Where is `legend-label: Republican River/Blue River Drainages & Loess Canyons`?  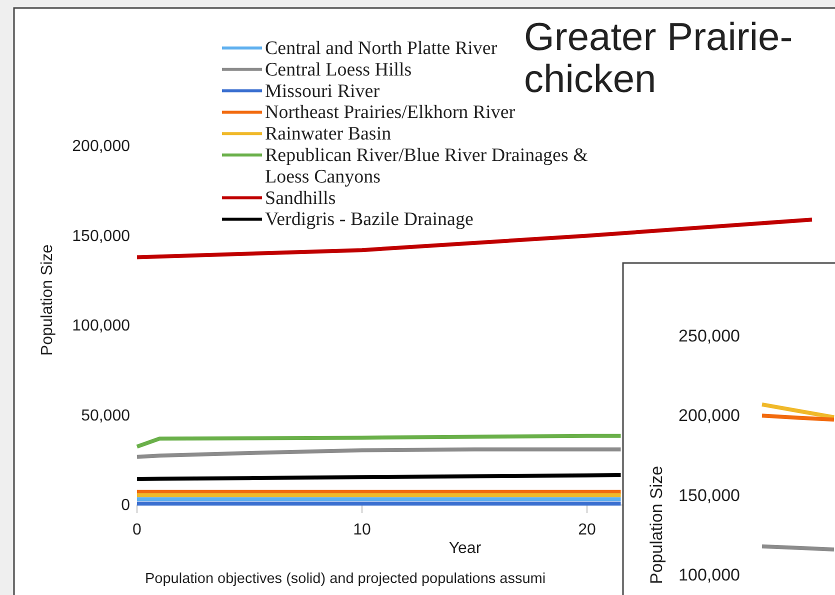
legend-label: Republican River/Blue River Drainages & Loess Canyons is located at coordinates (426, 166).